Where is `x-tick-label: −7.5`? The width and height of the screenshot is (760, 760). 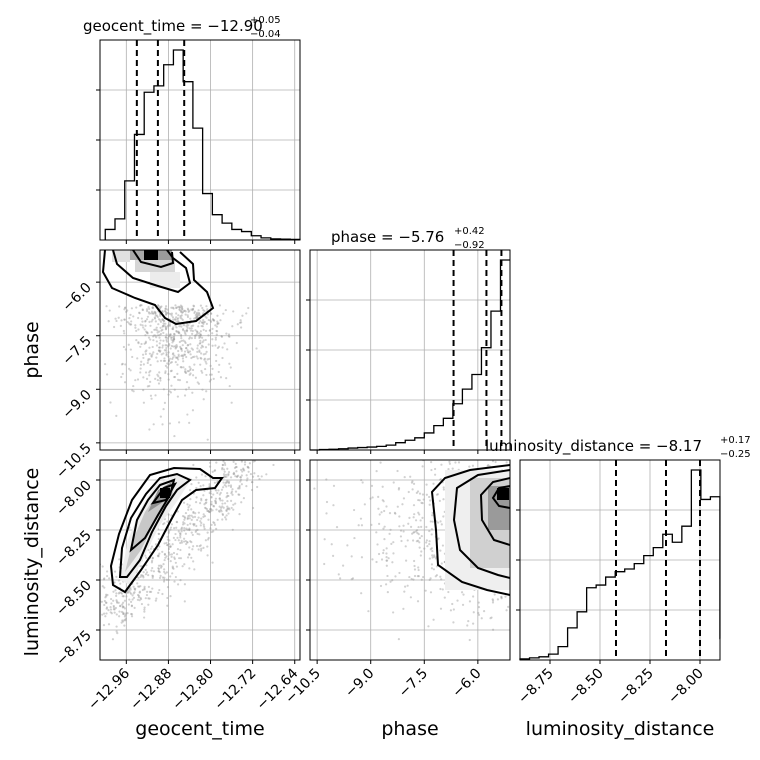 x-tick-label: −7.5 is located at coordinates (413, 683).